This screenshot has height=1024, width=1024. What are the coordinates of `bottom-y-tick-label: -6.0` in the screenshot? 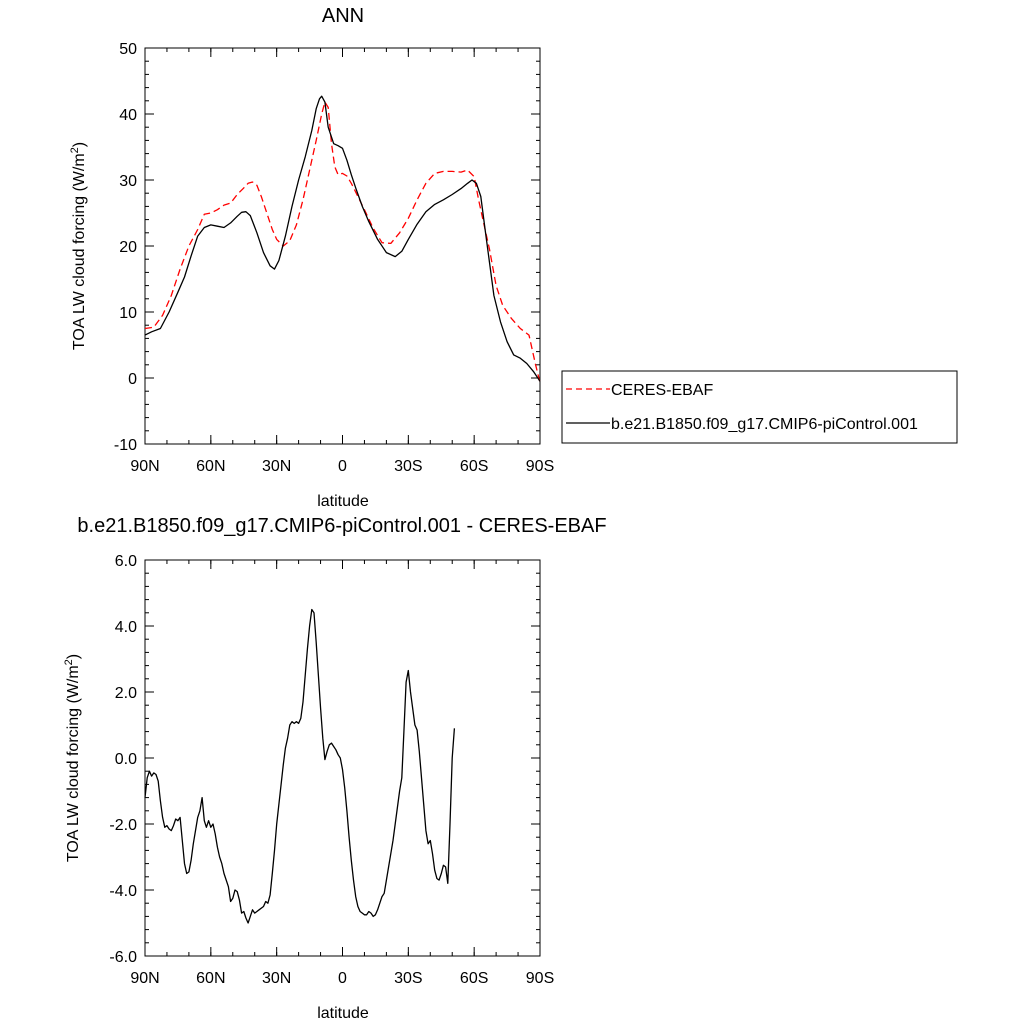 It's located at (123, 957).